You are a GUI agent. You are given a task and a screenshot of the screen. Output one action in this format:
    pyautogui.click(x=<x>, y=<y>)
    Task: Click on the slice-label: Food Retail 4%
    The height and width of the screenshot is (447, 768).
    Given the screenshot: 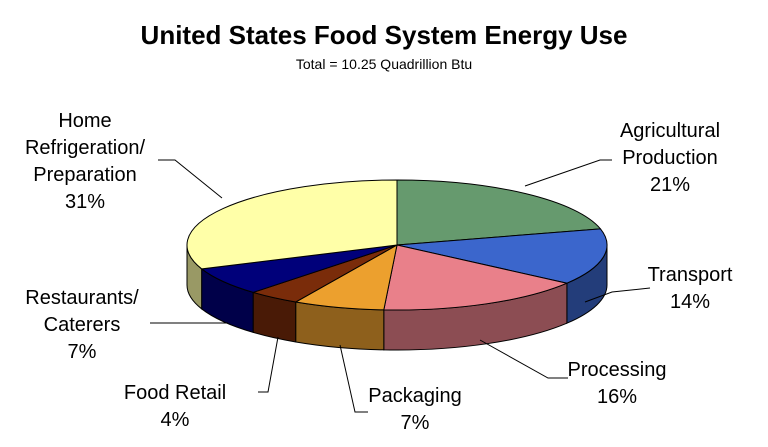 What is the action you would take?
    pyautogui.click(x=175, y=407)
    